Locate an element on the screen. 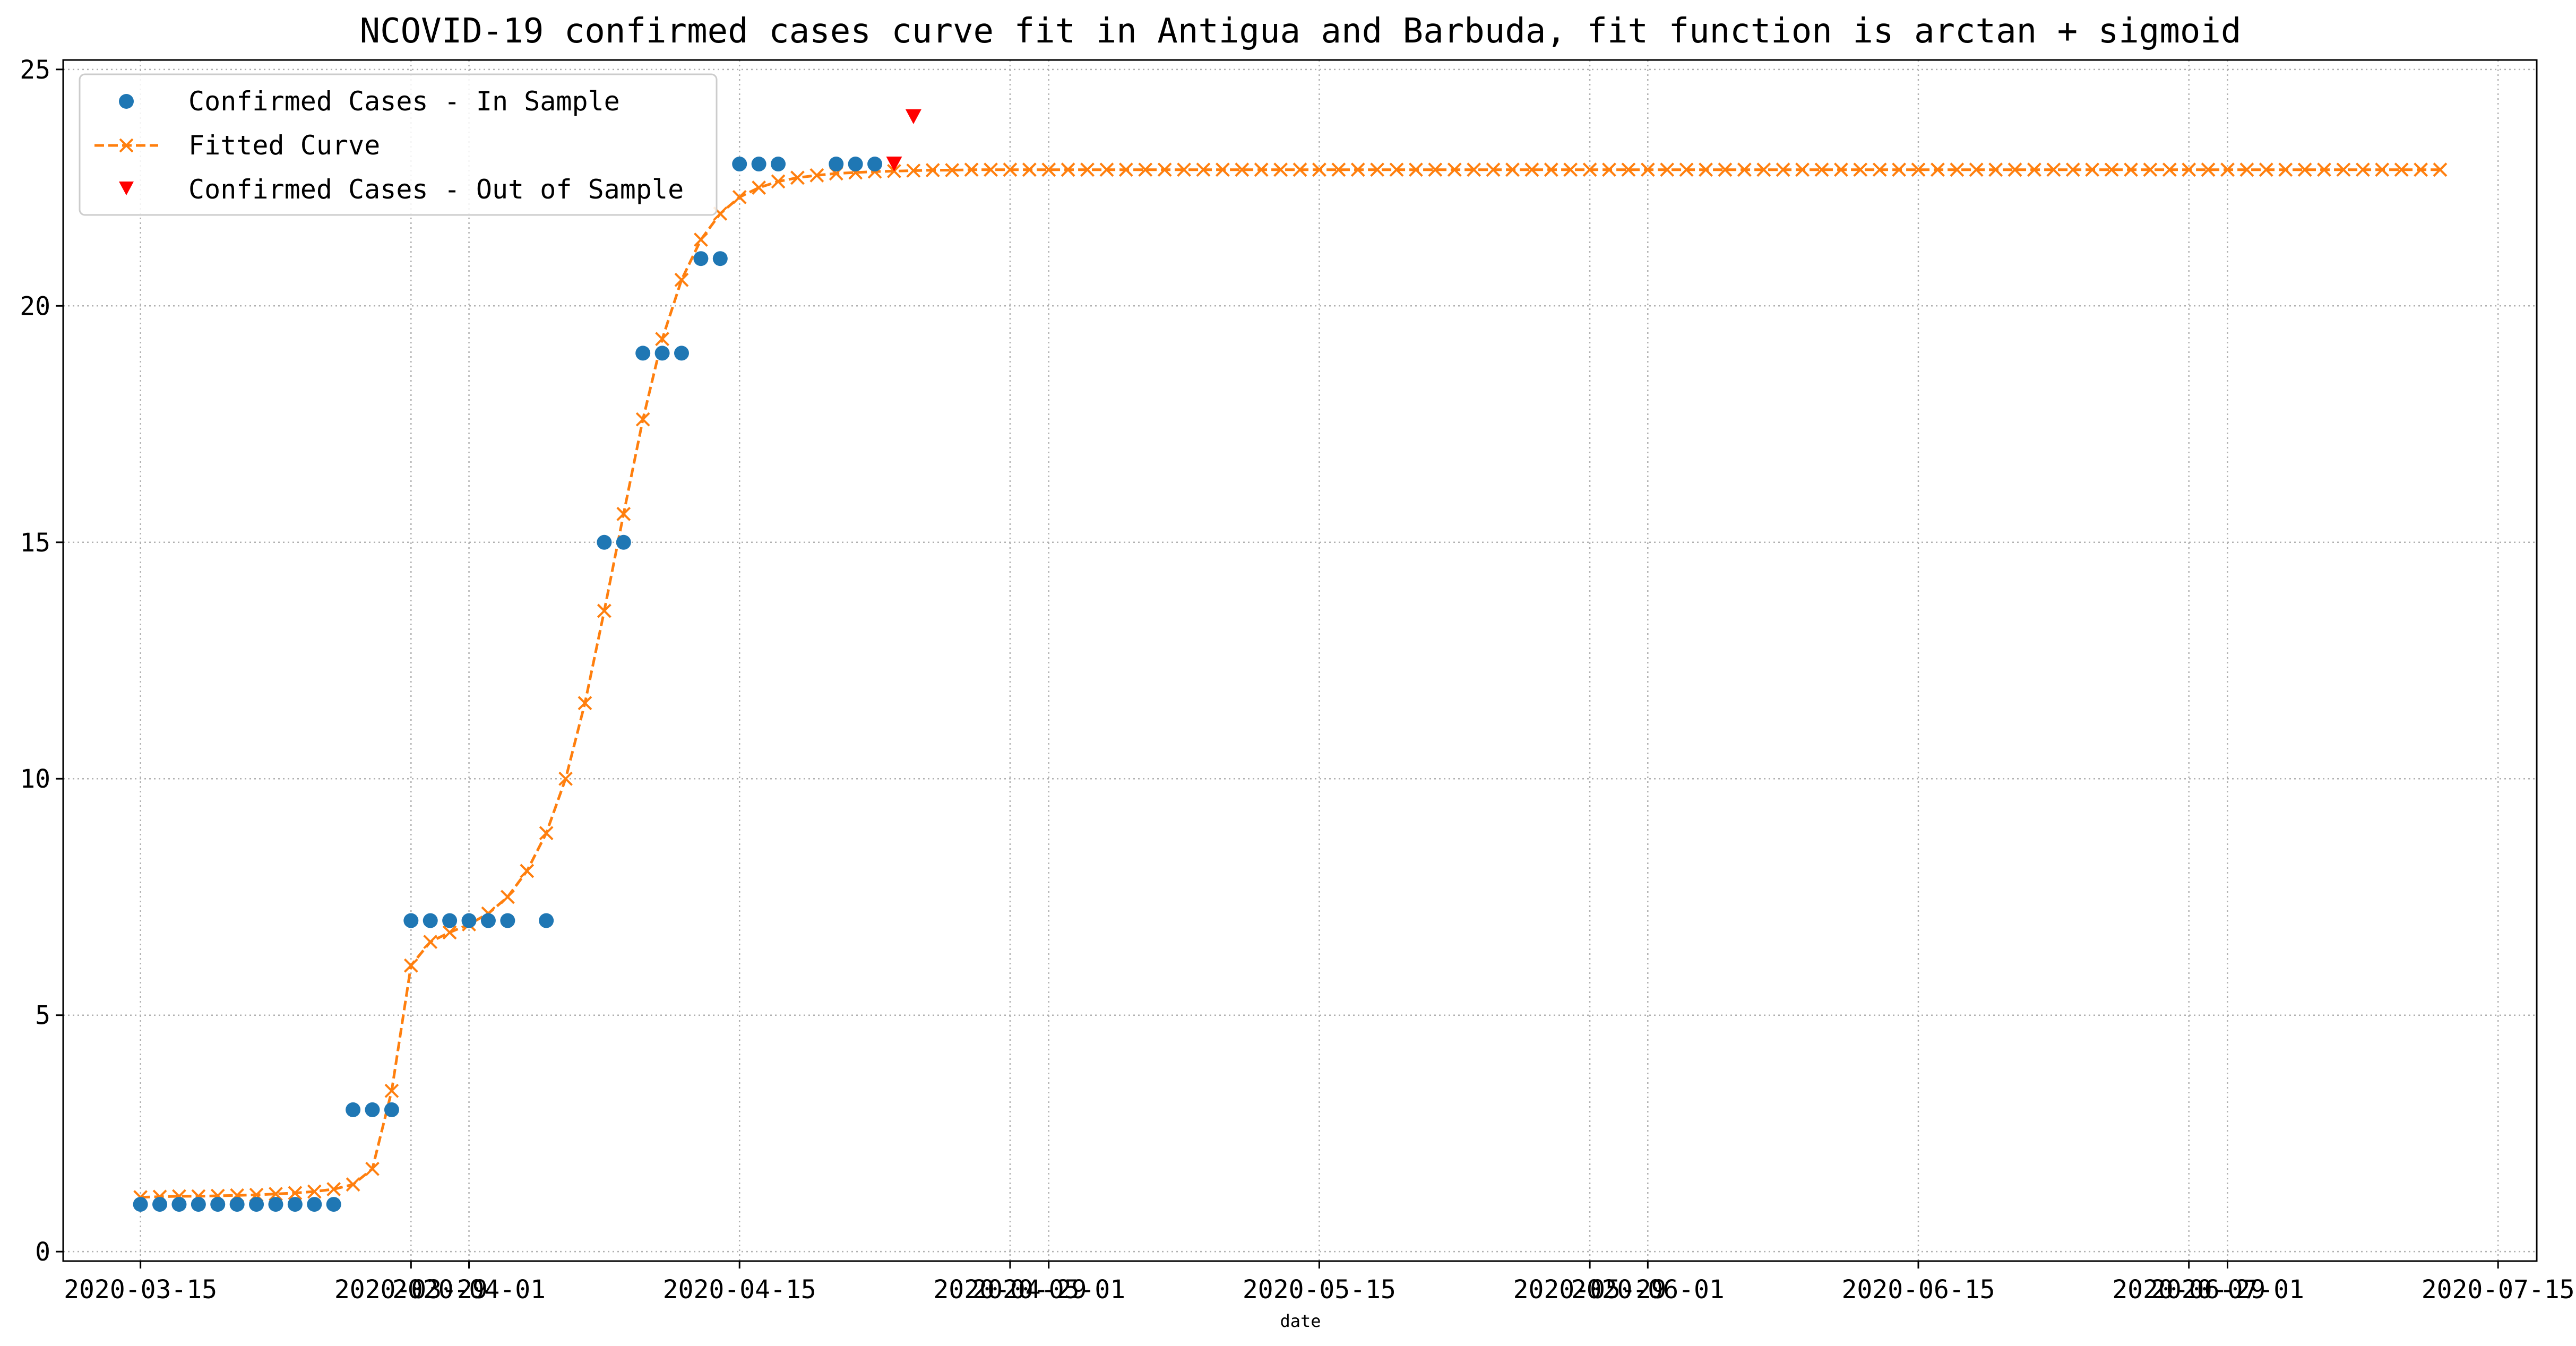  x-tick-label: 2020-04-29 is located at coordinates (1010, 1290).